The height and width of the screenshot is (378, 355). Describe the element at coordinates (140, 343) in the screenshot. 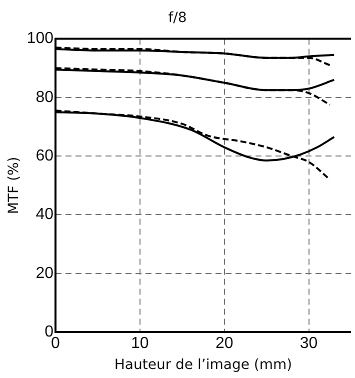

I see `x-tick-label: 10` at that location.